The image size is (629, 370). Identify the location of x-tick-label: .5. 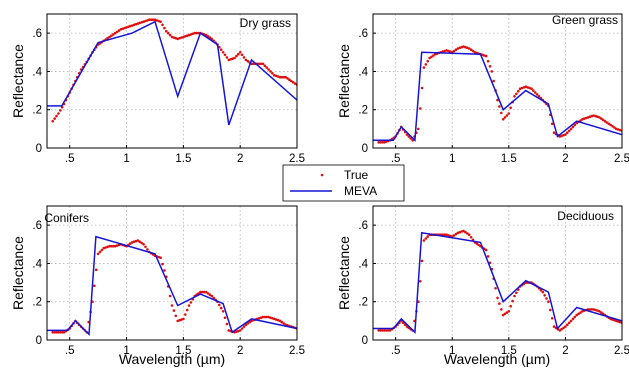
(396, 159).